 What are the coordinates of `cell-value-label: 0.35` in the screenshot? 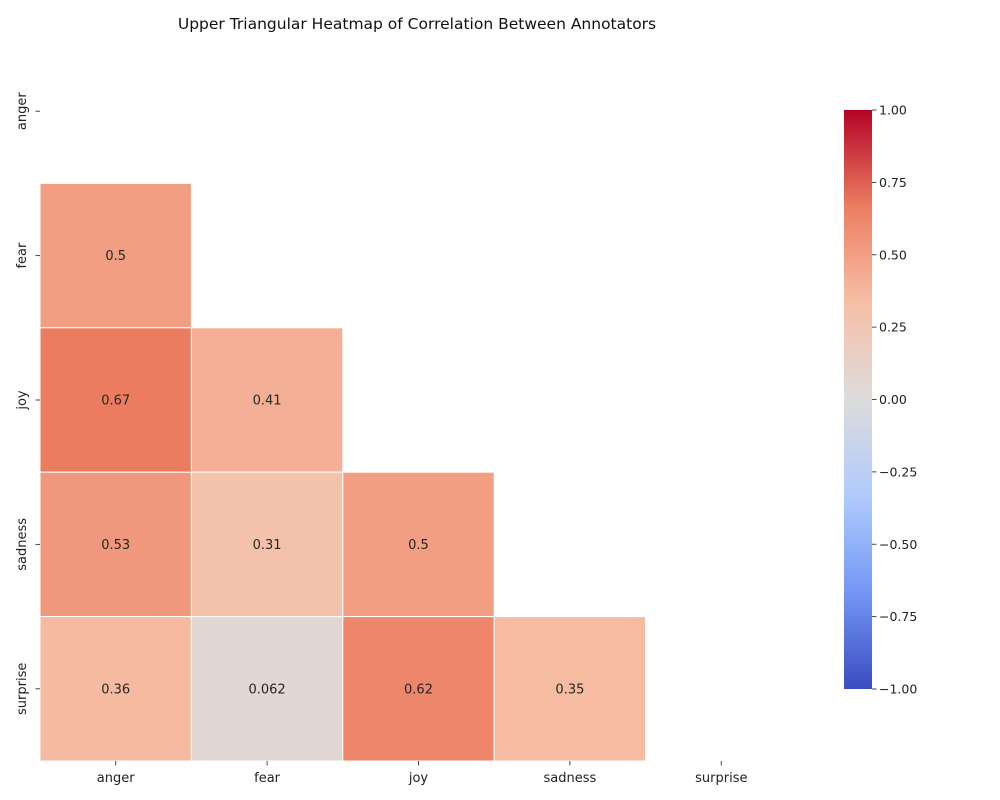 It's located at (569, 689).